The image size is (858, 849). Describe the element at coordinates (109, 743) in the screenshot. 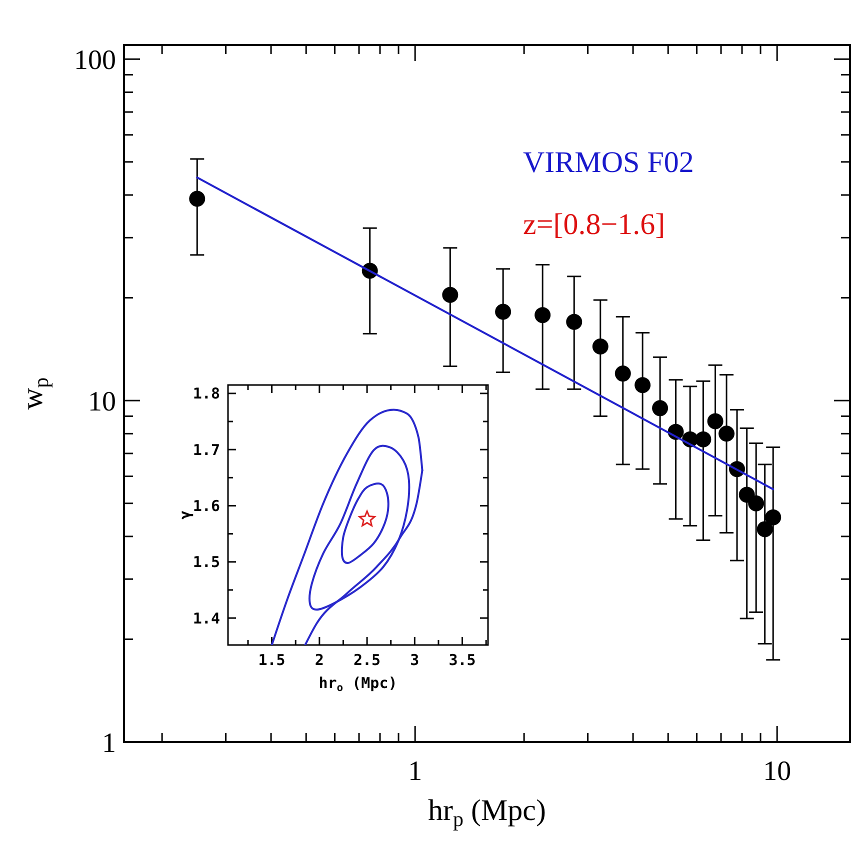

I see `y-tick-label: 1` at that location.